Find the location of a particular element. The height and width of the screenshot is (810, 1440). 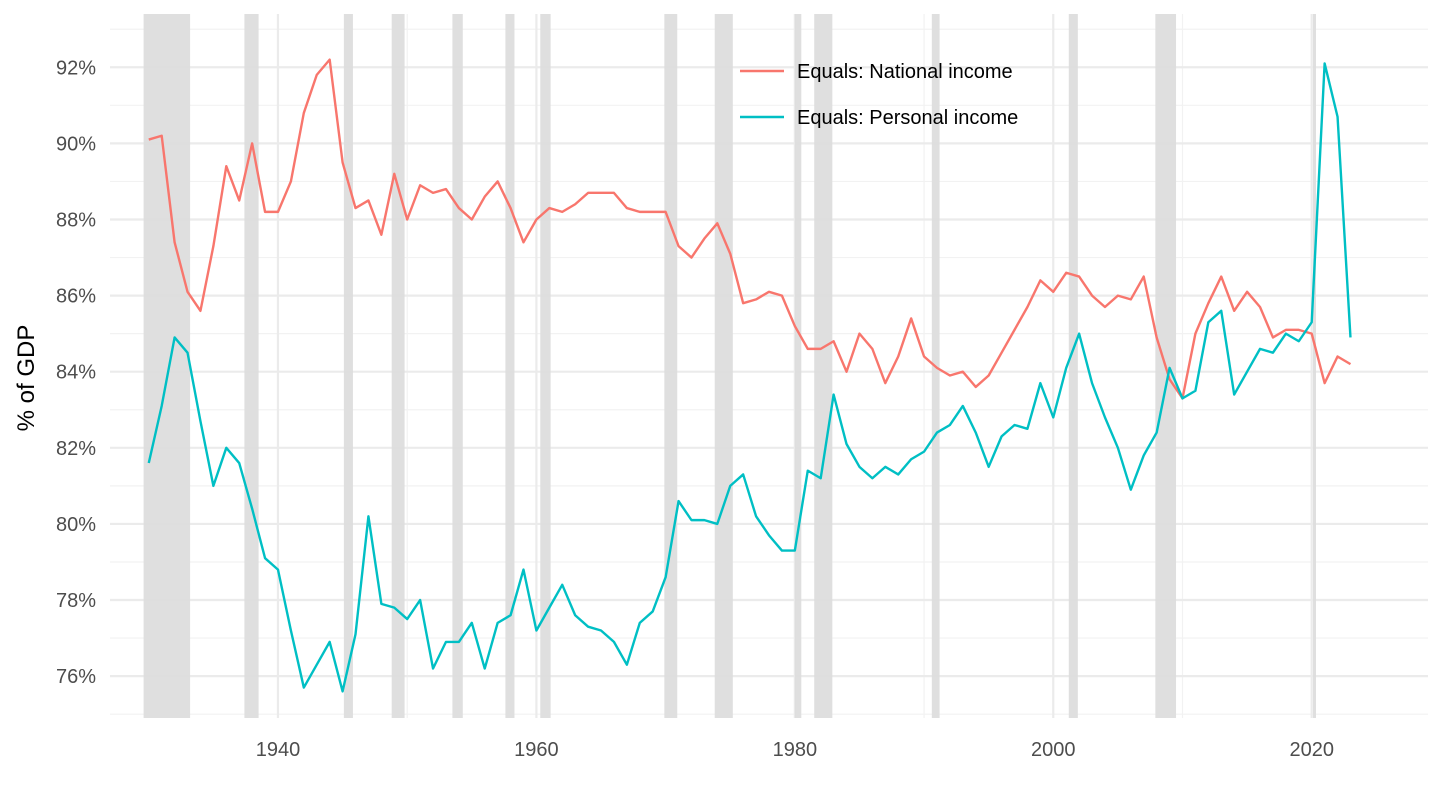

y-tick-label: 84% is located at coordinates (76, 373).